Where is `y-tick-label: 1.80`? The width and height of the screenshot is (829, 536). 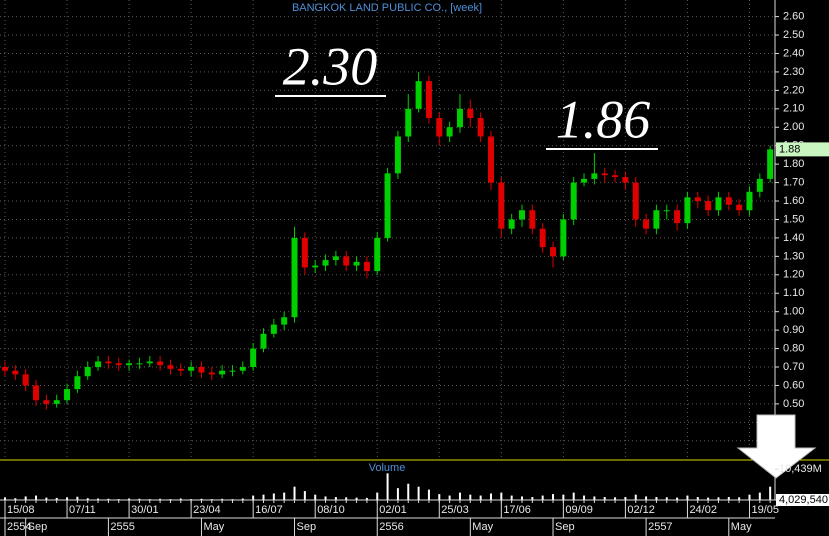
y-tick-label: 1.80 is located at coordinates (793, 164).